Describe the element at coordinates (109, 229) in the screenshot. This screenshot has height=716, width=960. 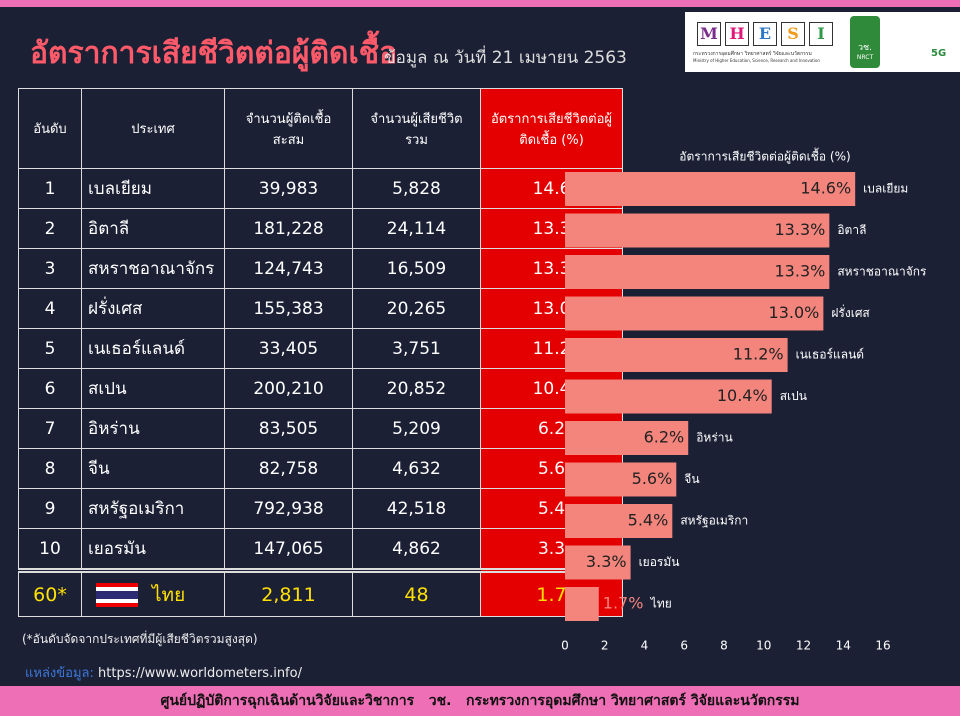
I see `cell-text: อิตาลี` at that location.